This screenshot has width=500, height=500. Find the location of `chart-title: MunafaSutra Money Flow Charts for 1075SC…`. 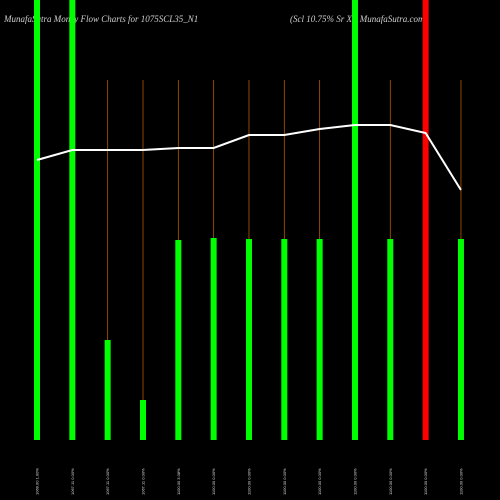

chart-title: MunafaSutra Money Flow Charts for 1075SC… is located at coordinates (100, 19).